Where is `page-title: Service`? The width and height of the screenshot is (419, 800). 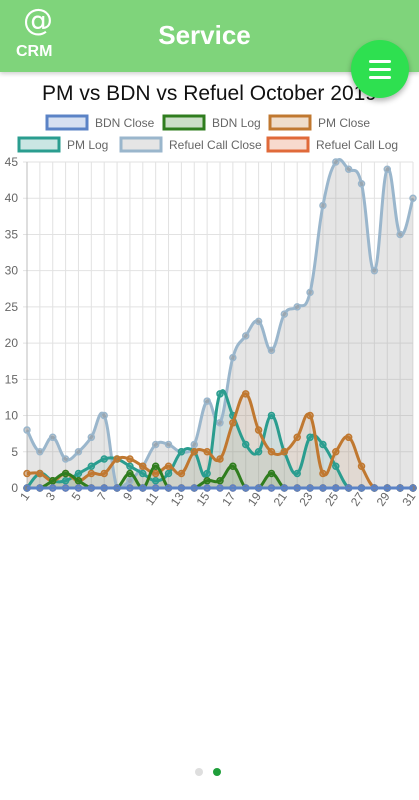
page-title: Service is located at coordinates (204, 35).